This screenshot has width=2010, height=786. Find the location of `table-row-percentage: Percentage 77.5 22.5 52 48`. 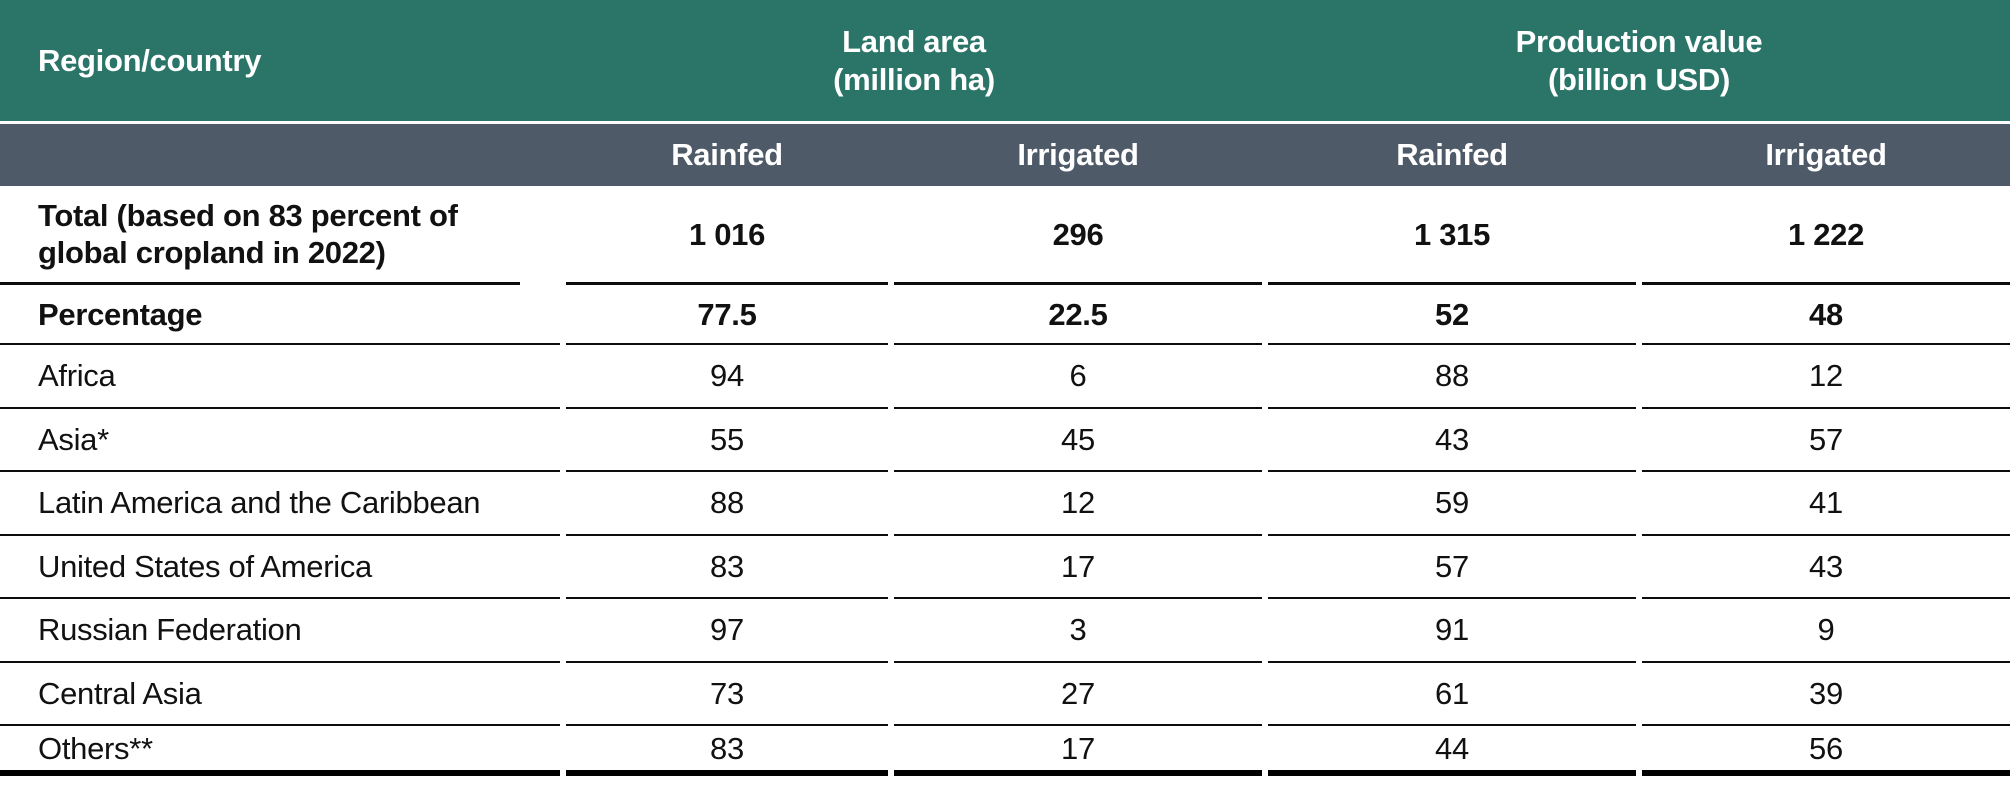

table-row-percentage: Percentage 77.5 22.5 52 48 is located at coordinates (1005, 315).